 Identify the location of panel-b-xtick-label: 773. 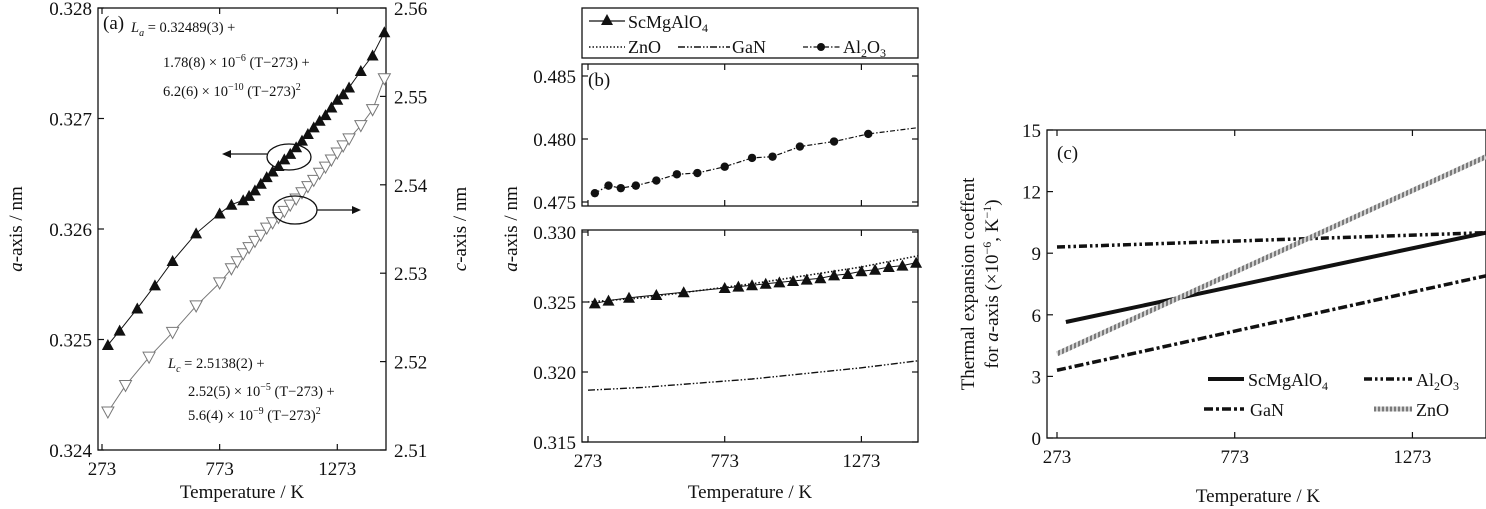
(724, 461).